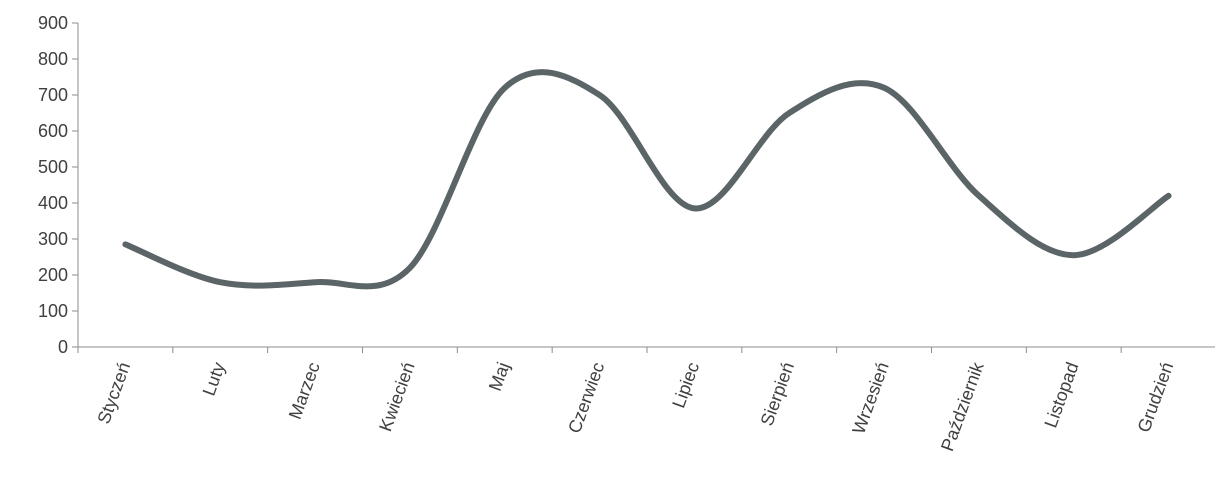 The height and width of the screenshot is (479, 1215). I want to click on y-tick-label: 100, so click(53, 311).